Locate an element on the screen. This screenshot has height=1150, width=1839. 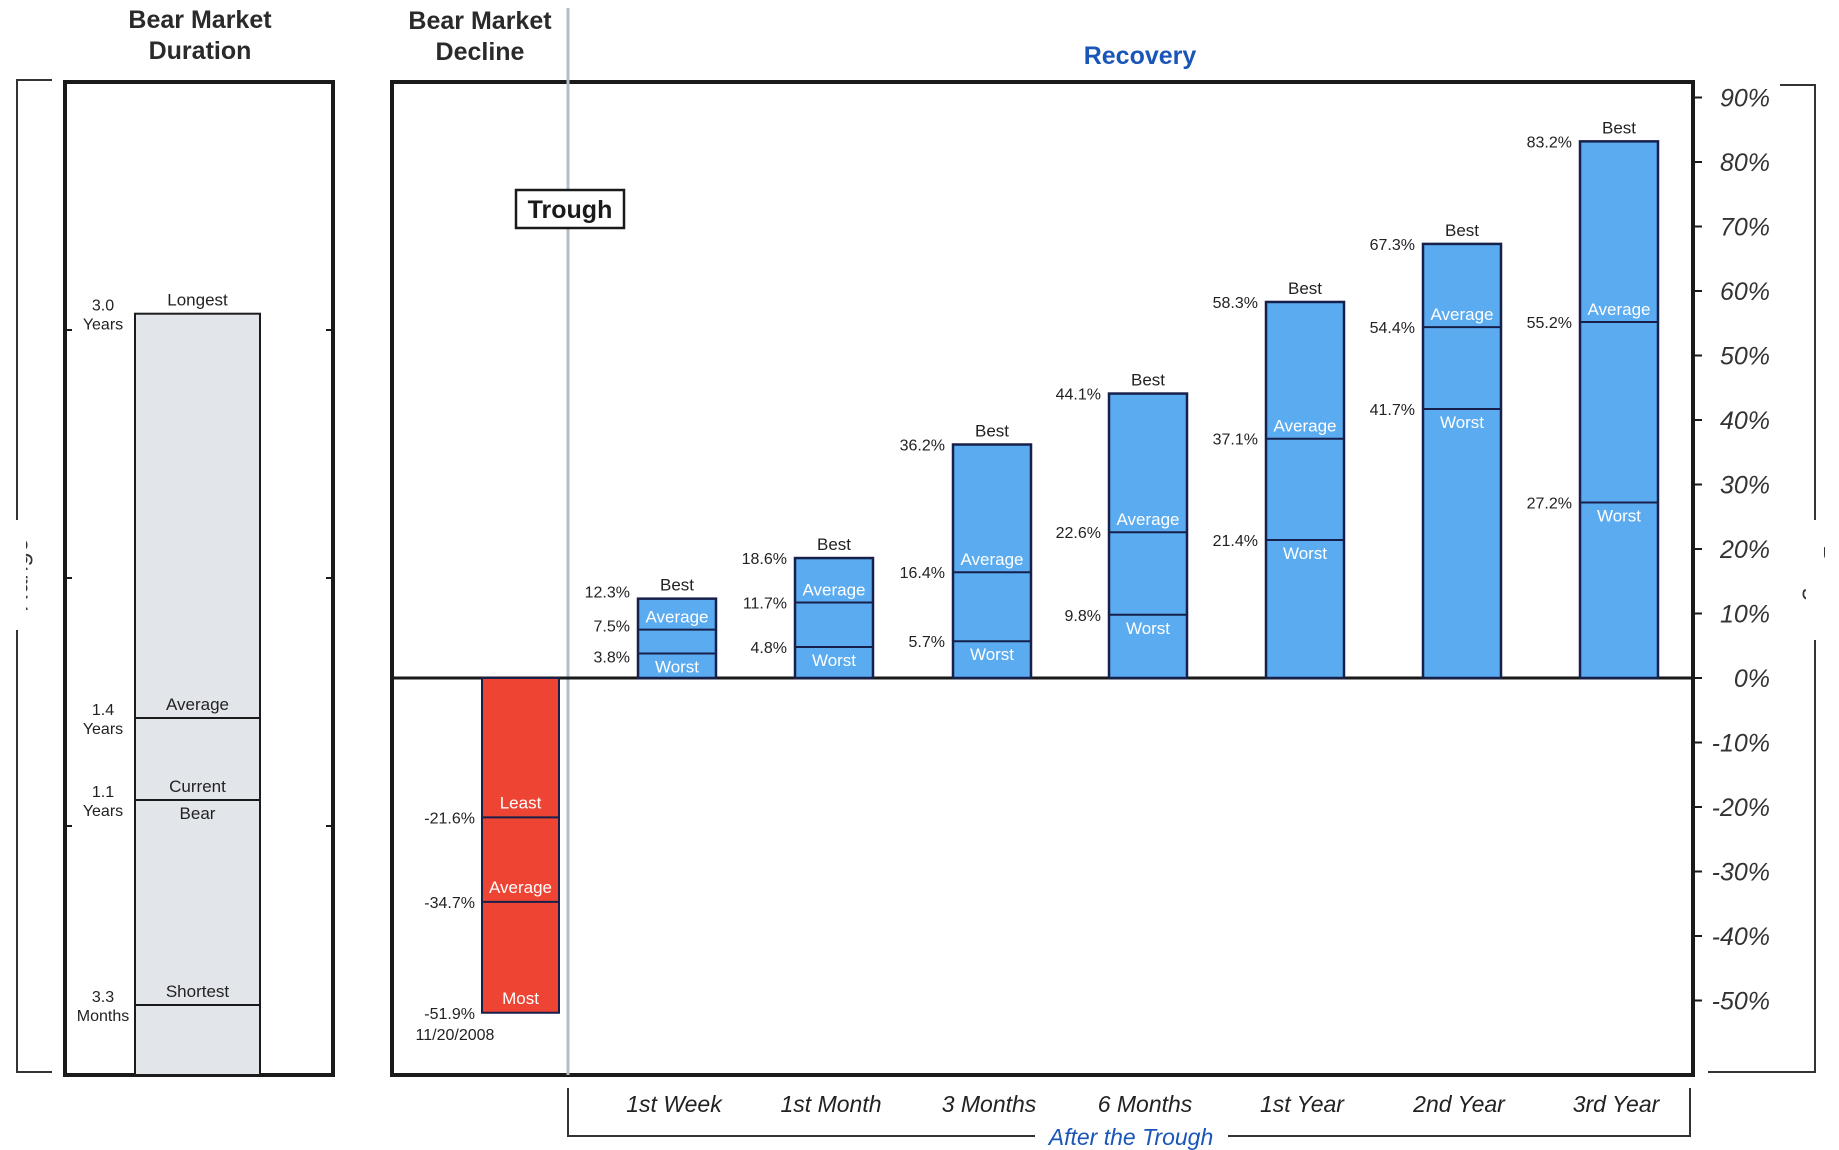
worst-value-label: 9.8% is located at coordinates (1083, 616).